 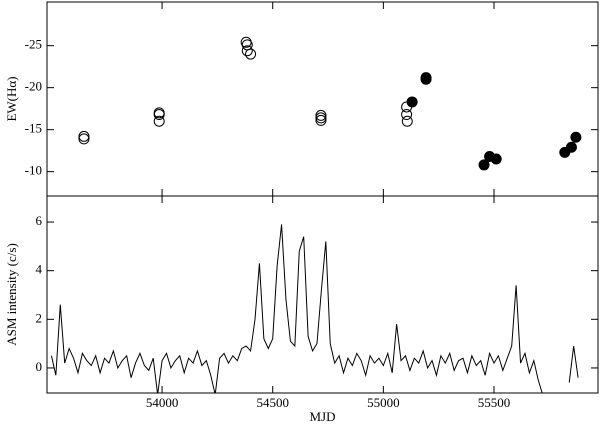 What do you see at coordinates (33, 44) in the screenshot?
I see `y-tick-label: -25` at bounding box center [33, 44].